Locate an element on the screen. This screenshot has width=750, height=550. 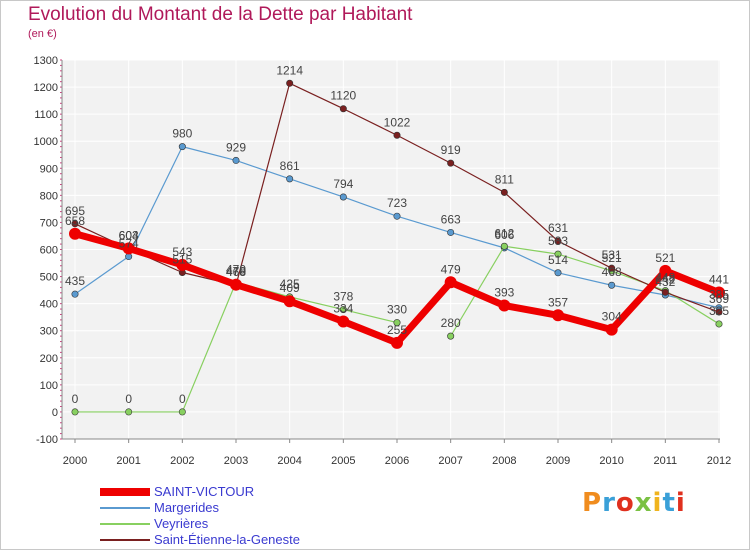
data-label: 442 is located at coordinates (665, 279).